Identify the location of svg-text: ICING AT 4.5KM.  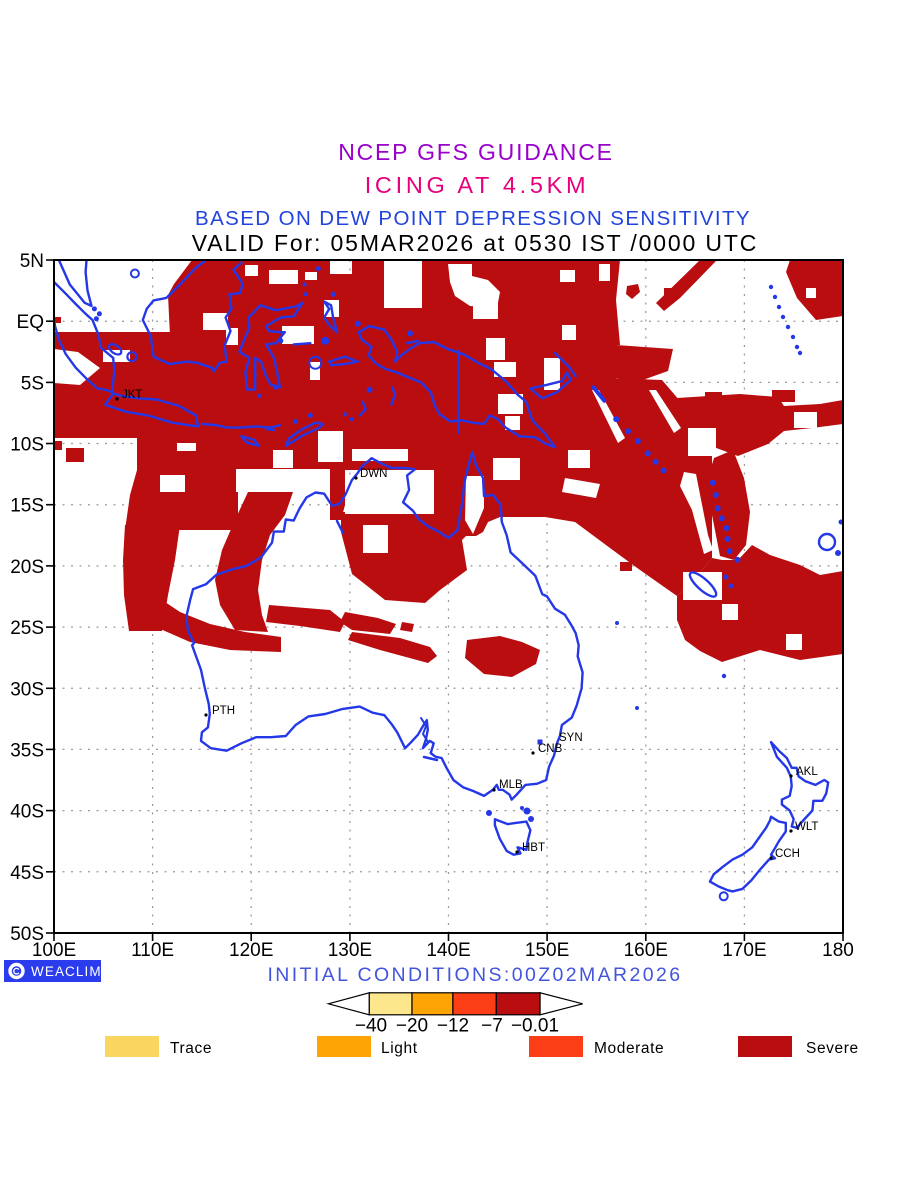
(477, 185).